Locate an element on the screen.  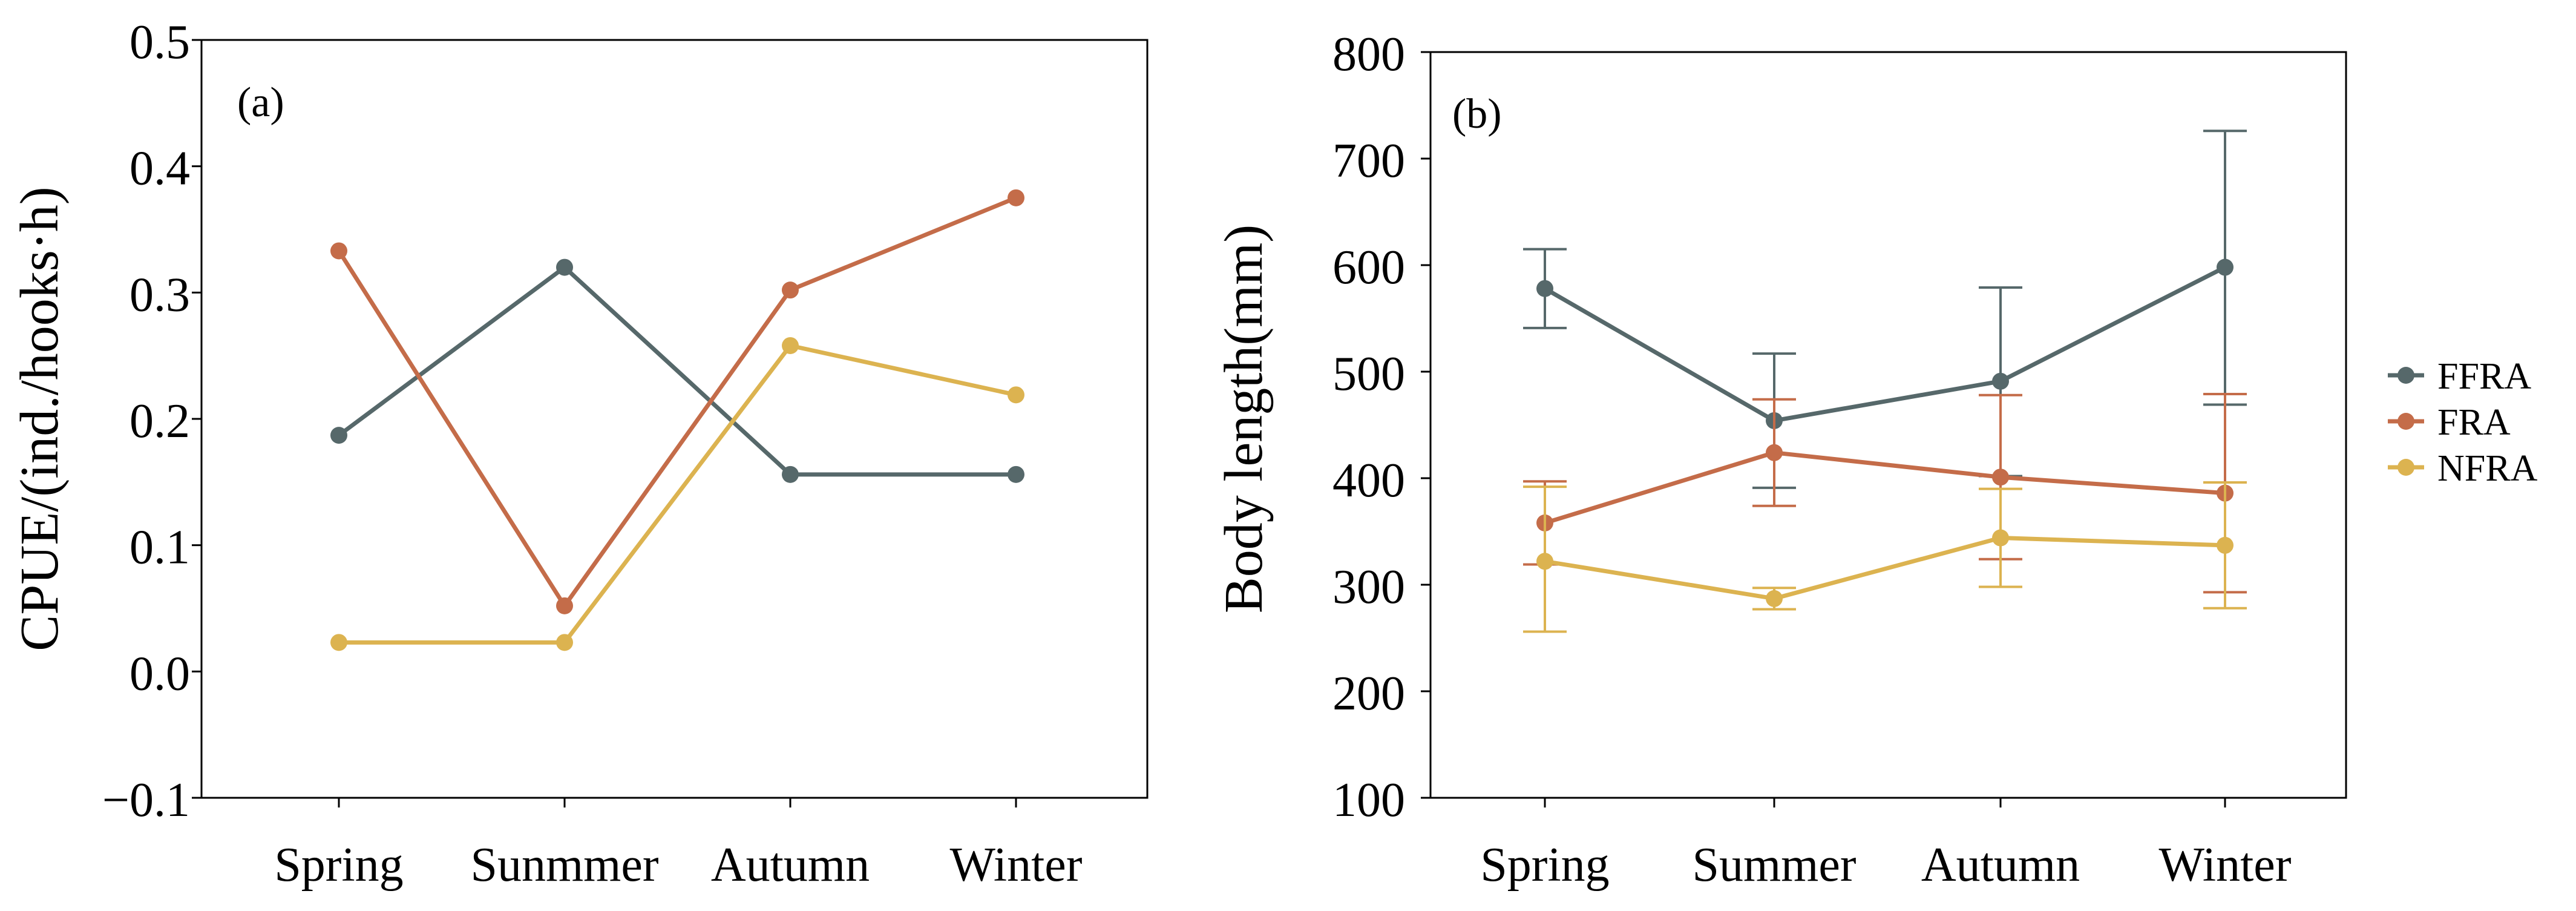
y-tick-label: 200 is located at coordinates (1368, 693).